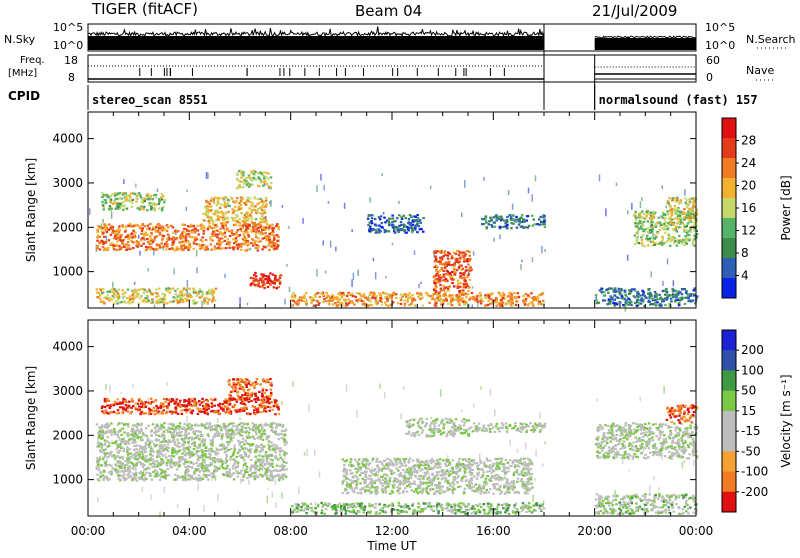  Describe the element at coordinates (24, 96) in the screenshot. I see `cpid-label: CPID` at that location.